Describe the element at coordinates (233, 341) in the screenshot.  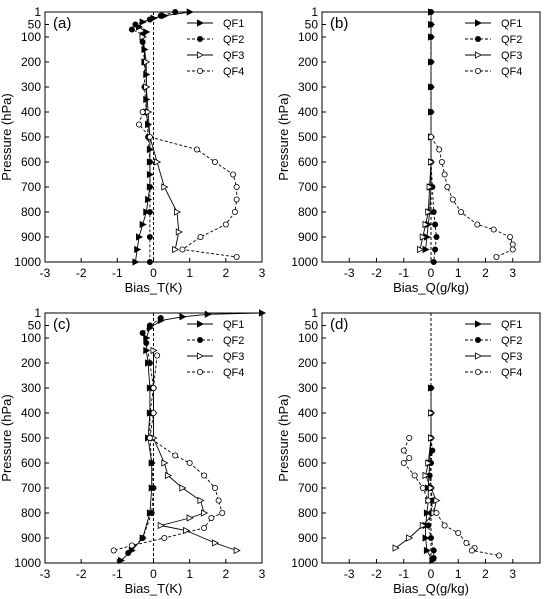
I see `legend-label: QF2` at that location.